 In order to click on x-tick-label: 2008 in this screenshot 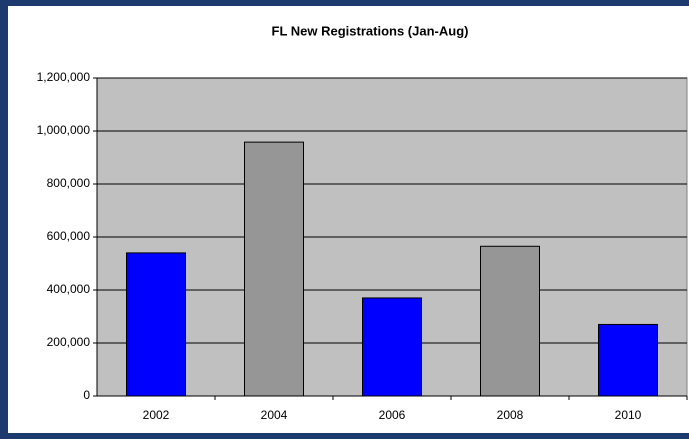, I will do `click(510, 415)`.